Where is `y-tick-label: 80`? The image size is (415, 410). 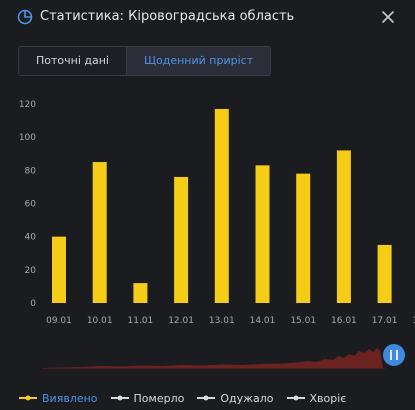
y-tick-label: 80 is located at coordinates (31, 171).